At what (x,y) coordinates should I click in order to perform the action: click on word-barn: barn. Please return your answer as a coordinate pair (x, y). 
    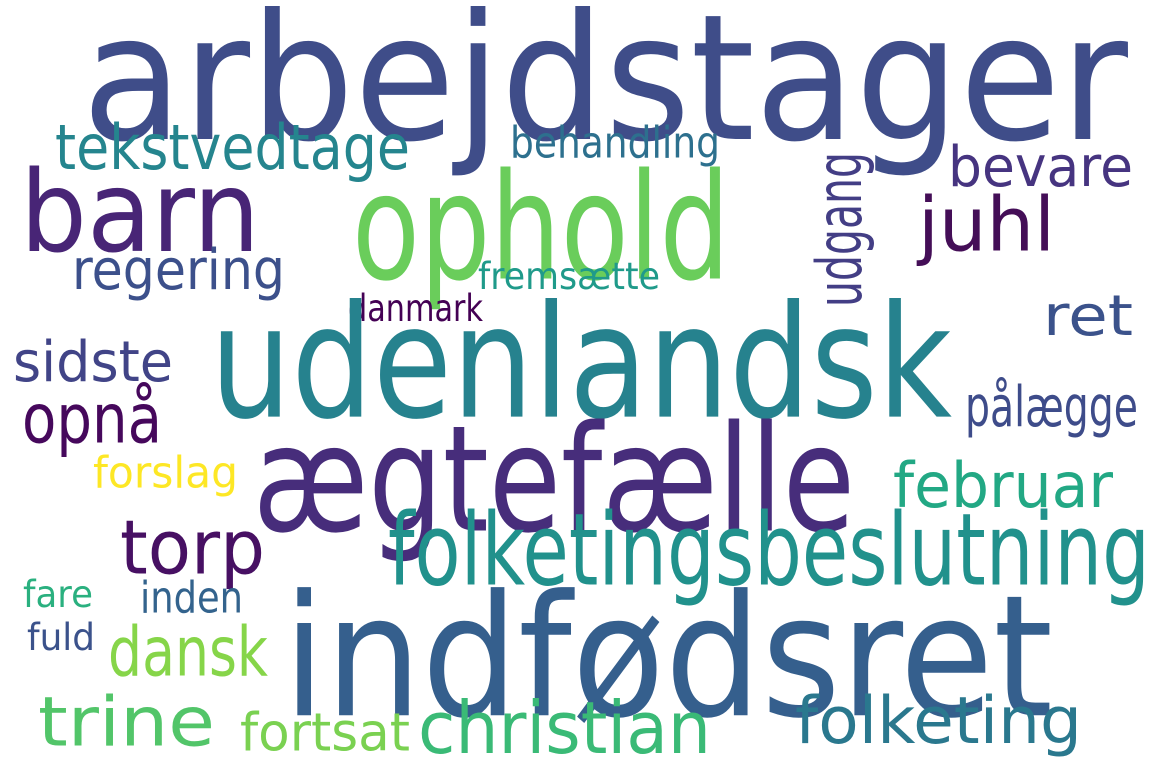
    Looking at the image, I should click on (140, 213).